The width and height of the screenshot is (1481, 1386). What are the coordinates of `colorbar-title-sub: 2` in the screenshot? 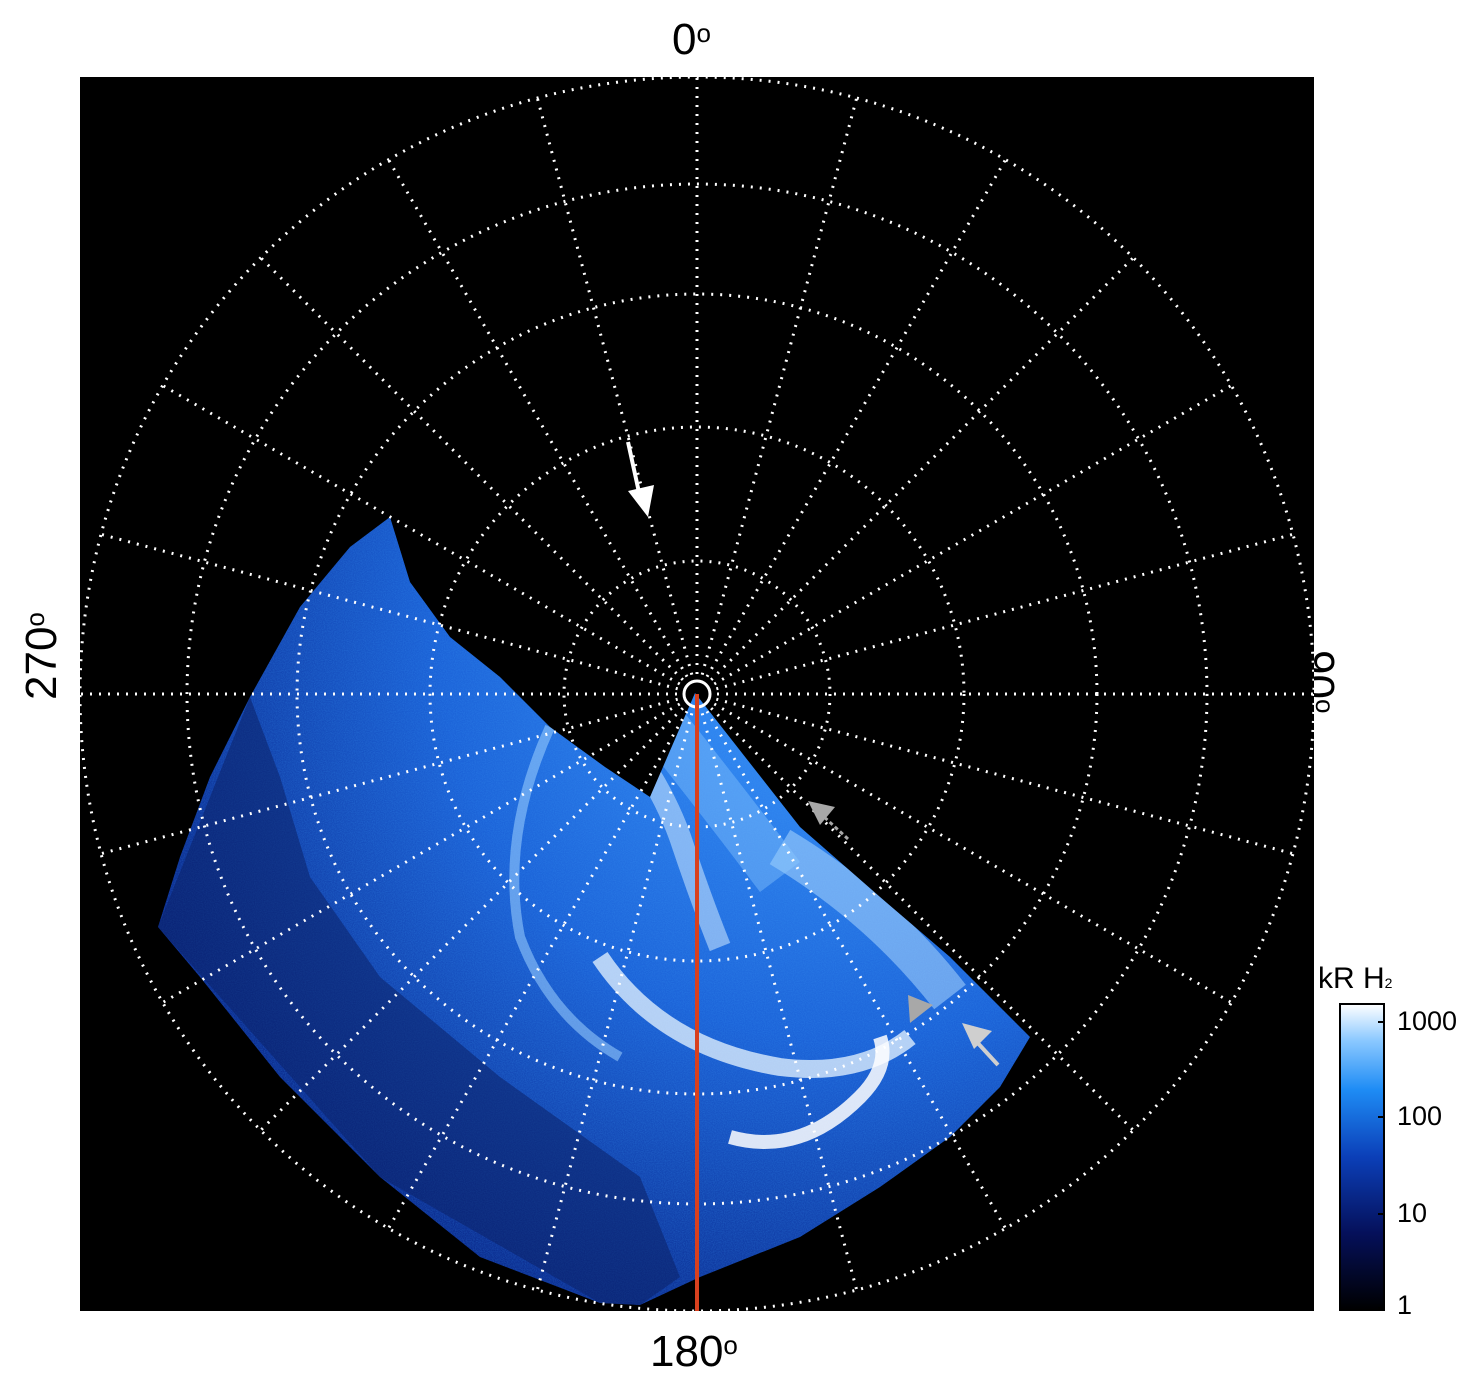 It's located at (1388, 983).